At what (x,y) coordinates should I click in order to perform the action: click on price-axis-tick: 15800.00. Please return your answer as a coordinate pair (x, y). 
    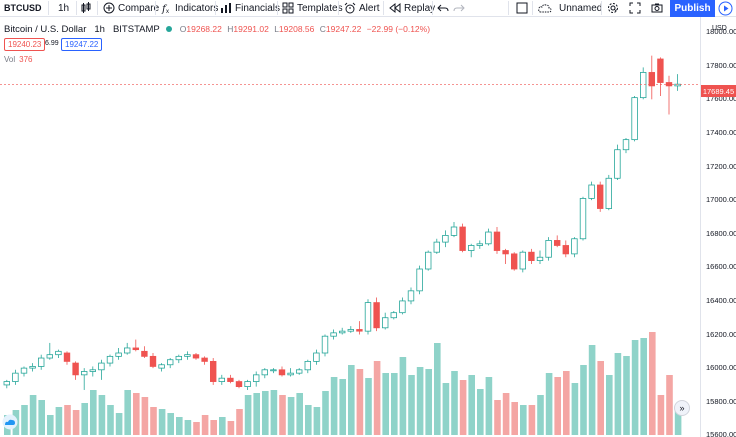
    Looking at the image, I should click on (721, 401).